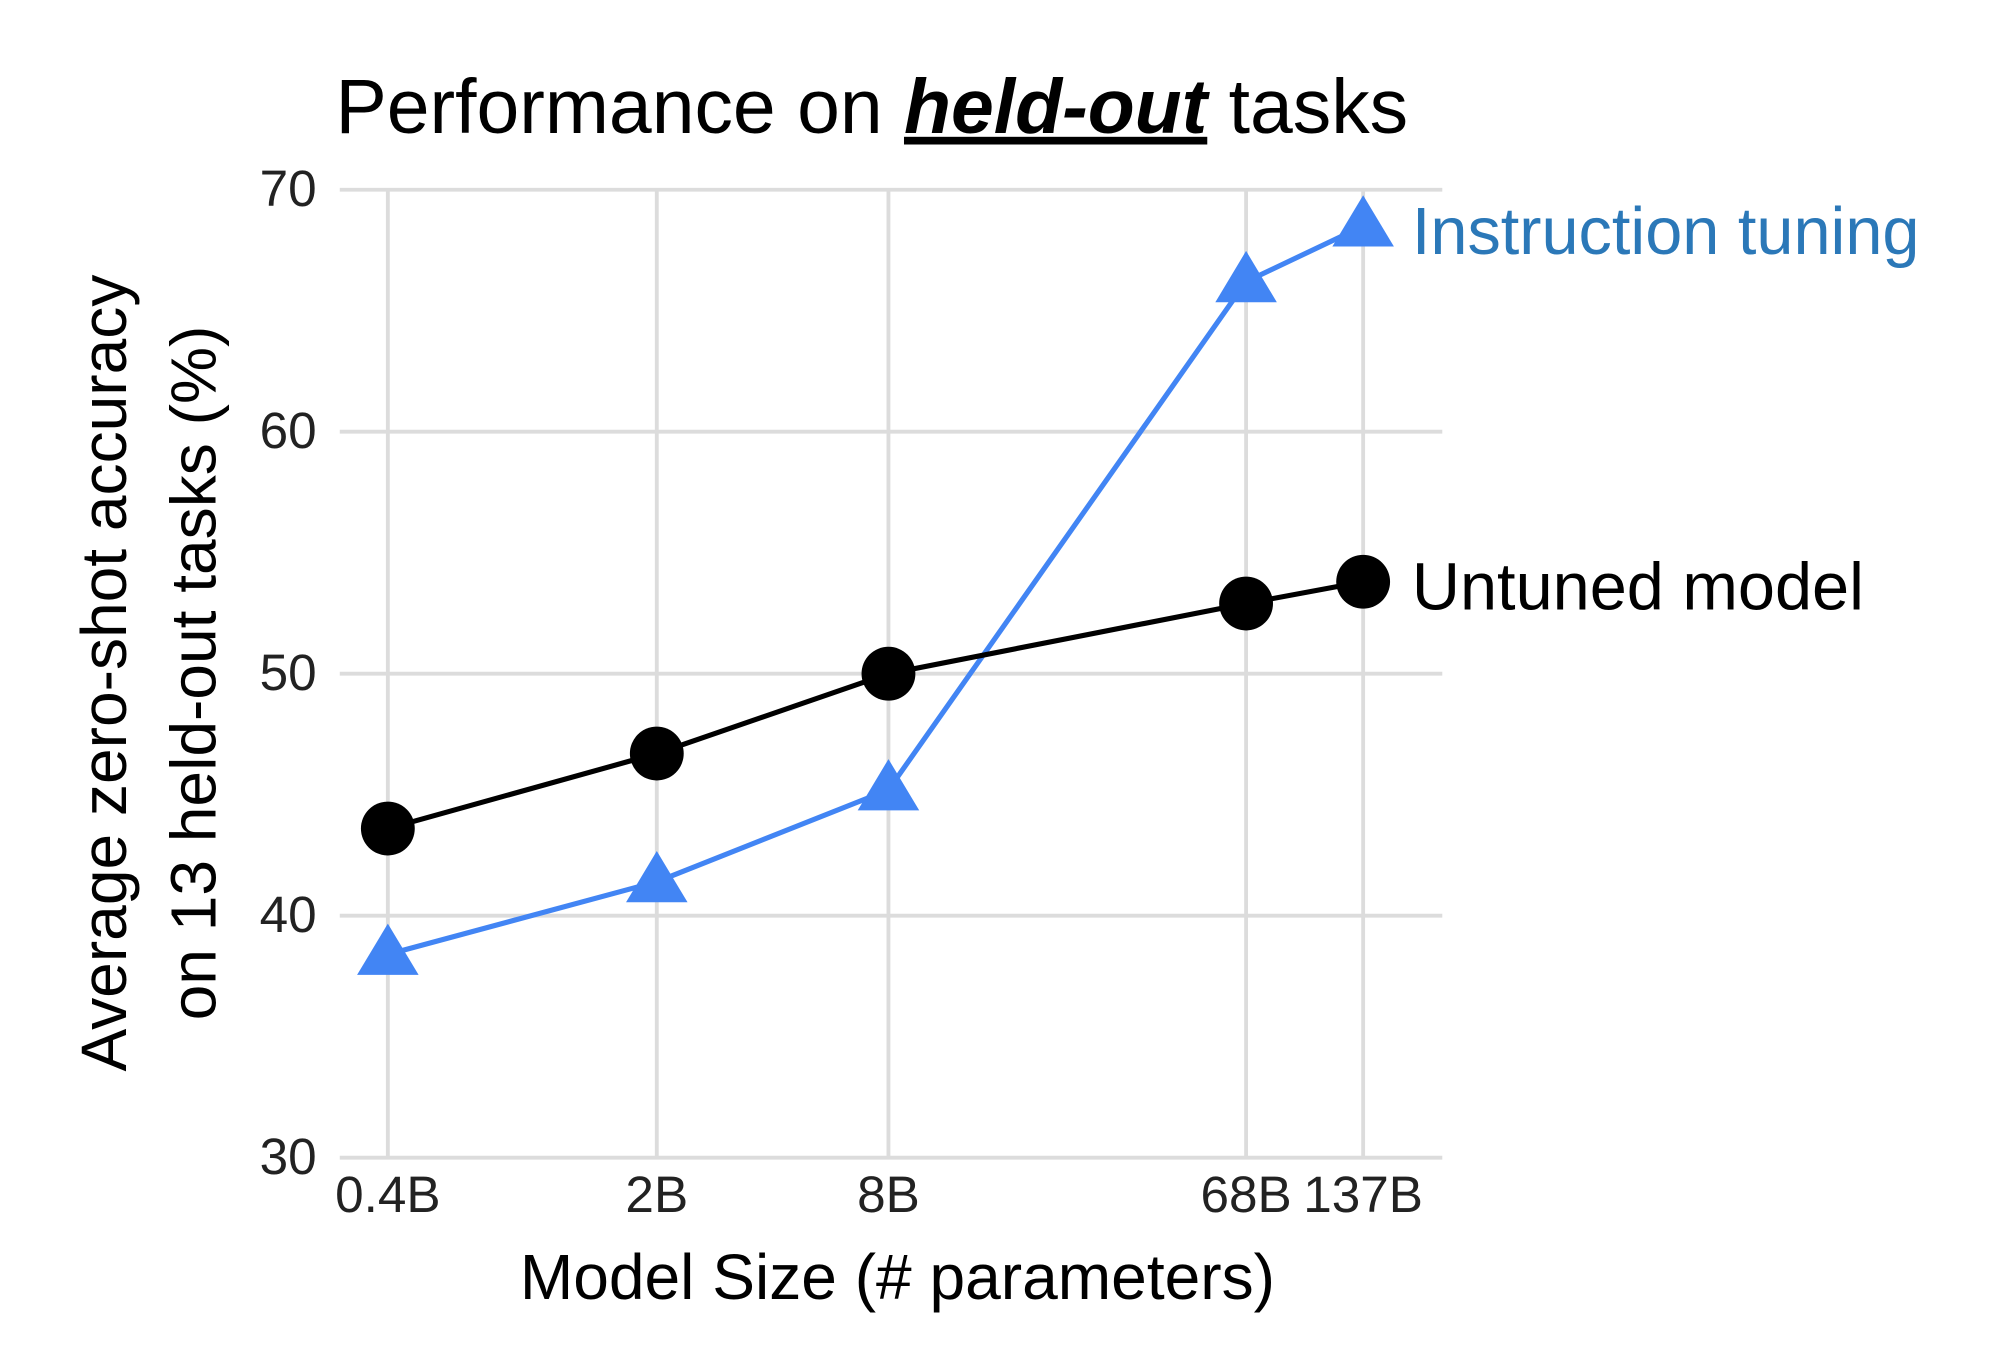 The image size is (2000, 1352). Describe the element at coordinates (1363, 1194) in the screenshot. I see `x-tick-label: 137B` at that location.